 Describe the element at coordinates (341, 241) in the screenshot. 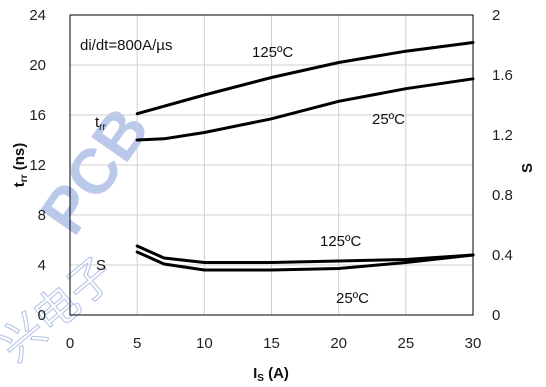

I see `s-125c-label: 125ºC` at that location.